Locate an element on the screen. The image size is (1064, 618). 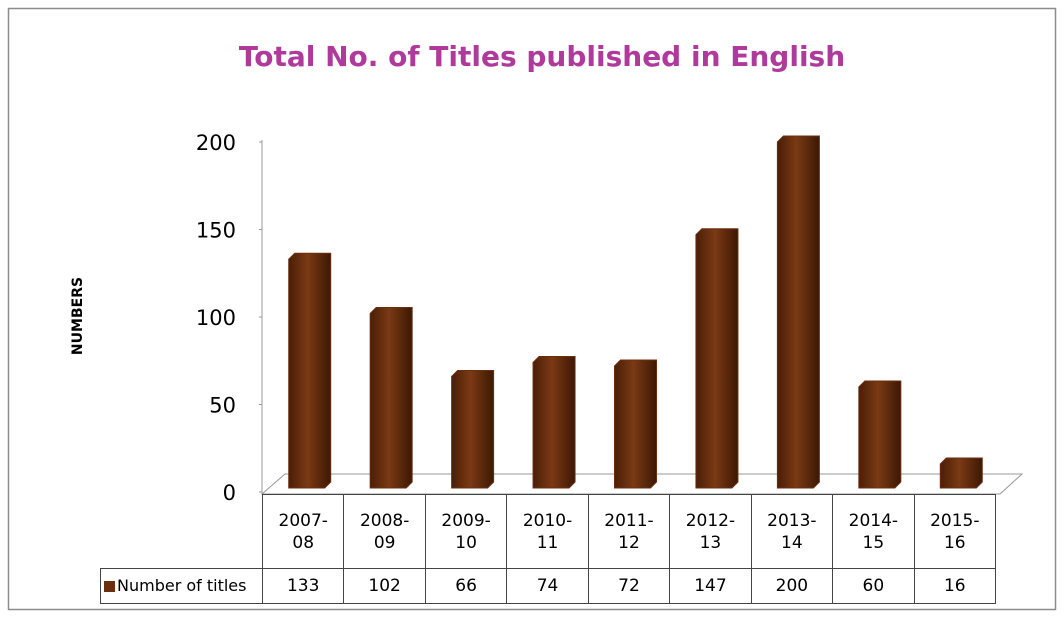
x-tick-label: 2009-10 is located at coordinates (466, 531).